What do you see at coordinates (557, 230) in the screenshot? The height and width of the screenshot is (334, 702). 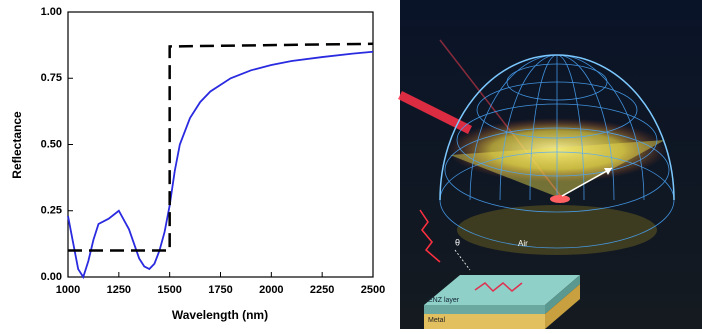 I see `lower-glow` at bounding box center [557, 230].